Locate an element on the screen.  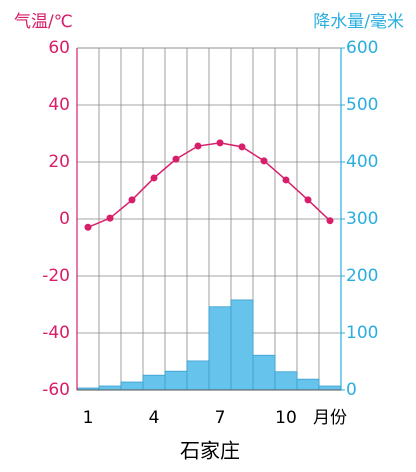
x-tick-label: 1 is located at coordinates (88, 418).